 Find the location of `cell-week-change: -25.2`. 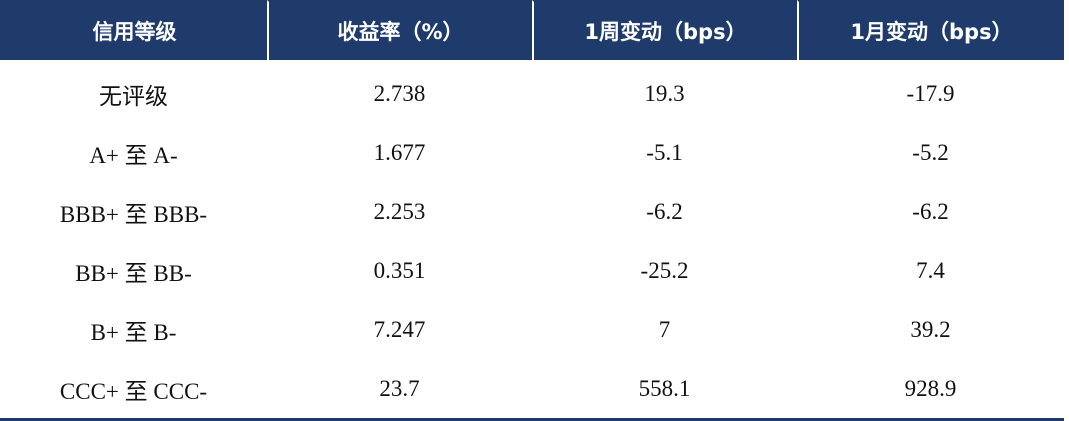

cell-week-change: -25.2 is located at coordinates (664, 270).